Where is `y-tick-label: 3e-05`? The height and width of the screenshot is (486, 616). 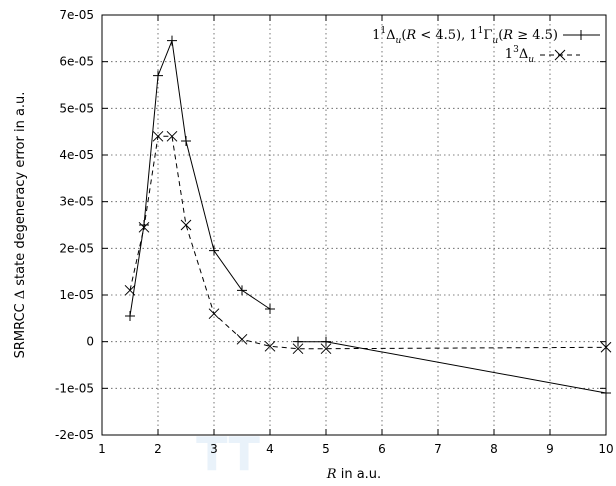 y-tick-label: 3e-05 is located at coordinates (76, 202).